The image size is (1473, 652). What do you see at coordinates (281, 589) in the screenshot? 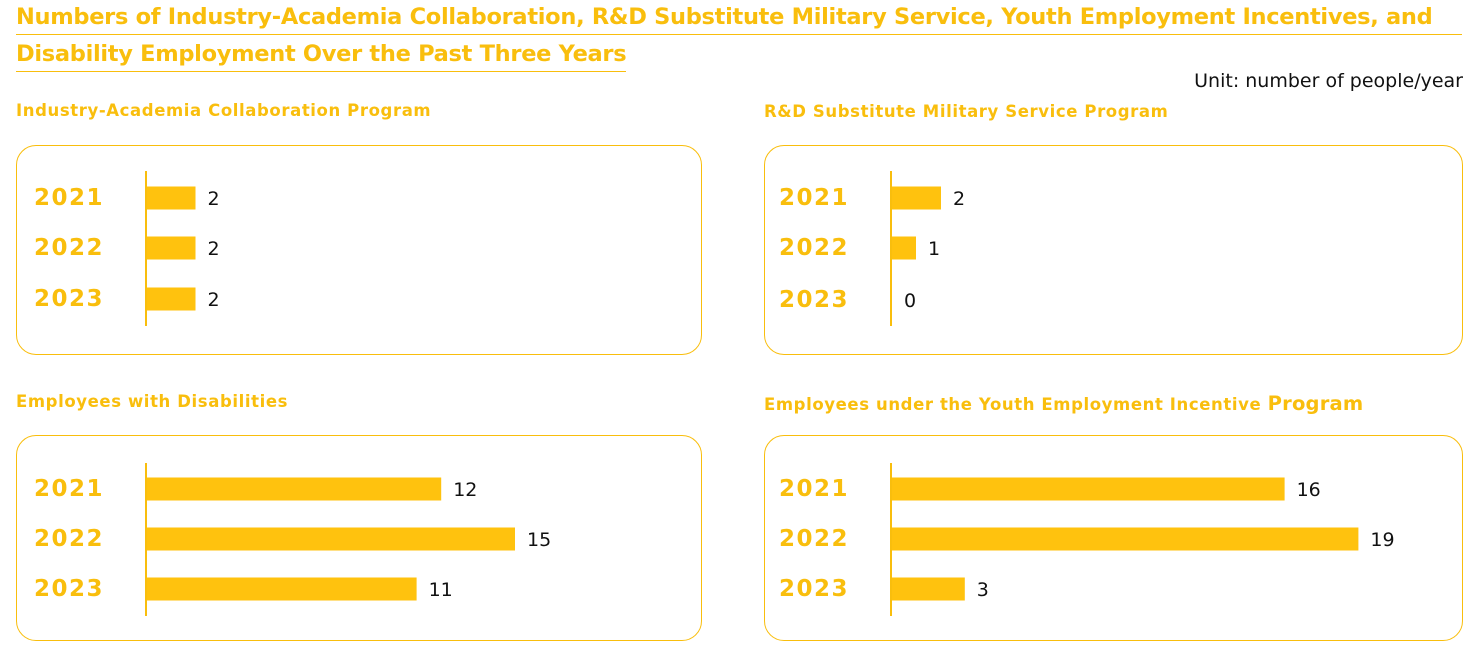
I see `disabilities-bar-2023` at bounding box center [281, 589].